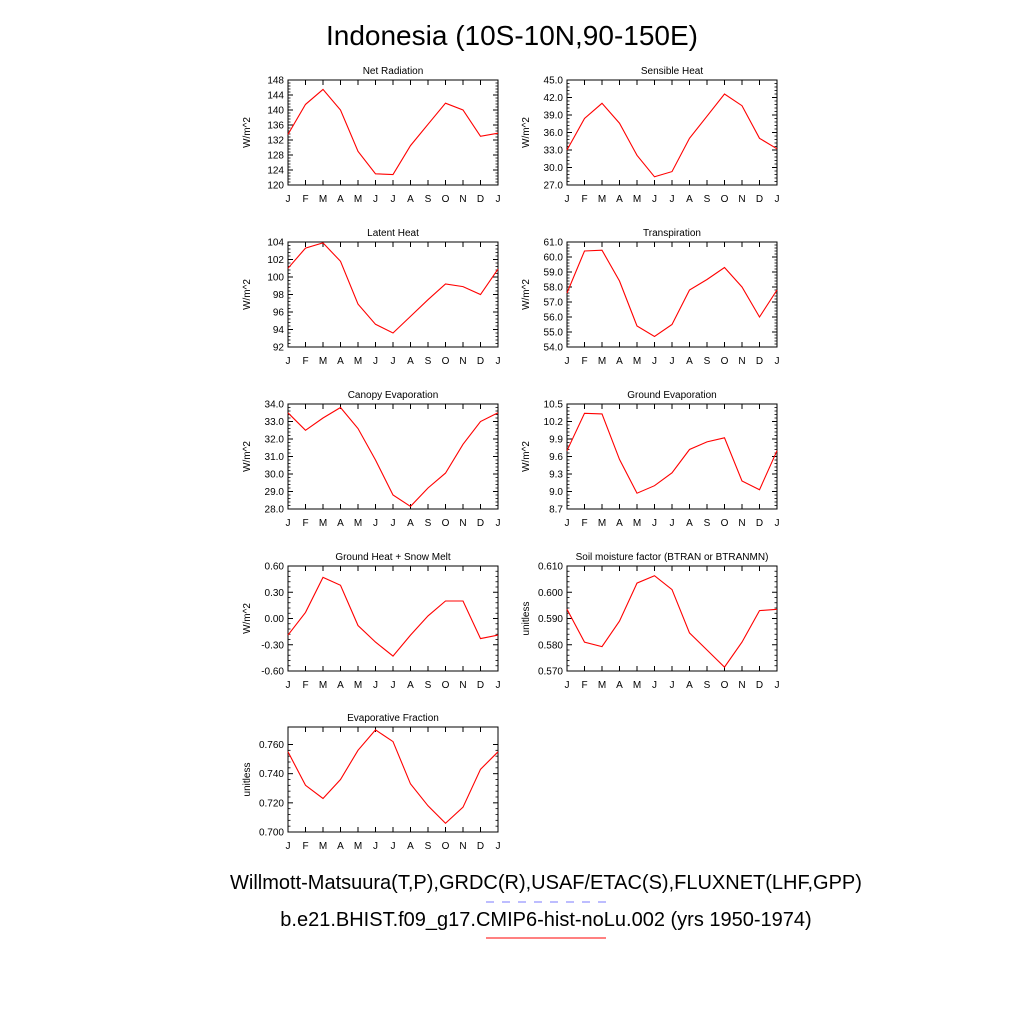 Image resolution: width=1024 pixels, height=1024 pixels. What do you see at coordinates (275, 492) in the screenshot?
I see `y-tick-label: 29.0` at bounding box center [275, 492].